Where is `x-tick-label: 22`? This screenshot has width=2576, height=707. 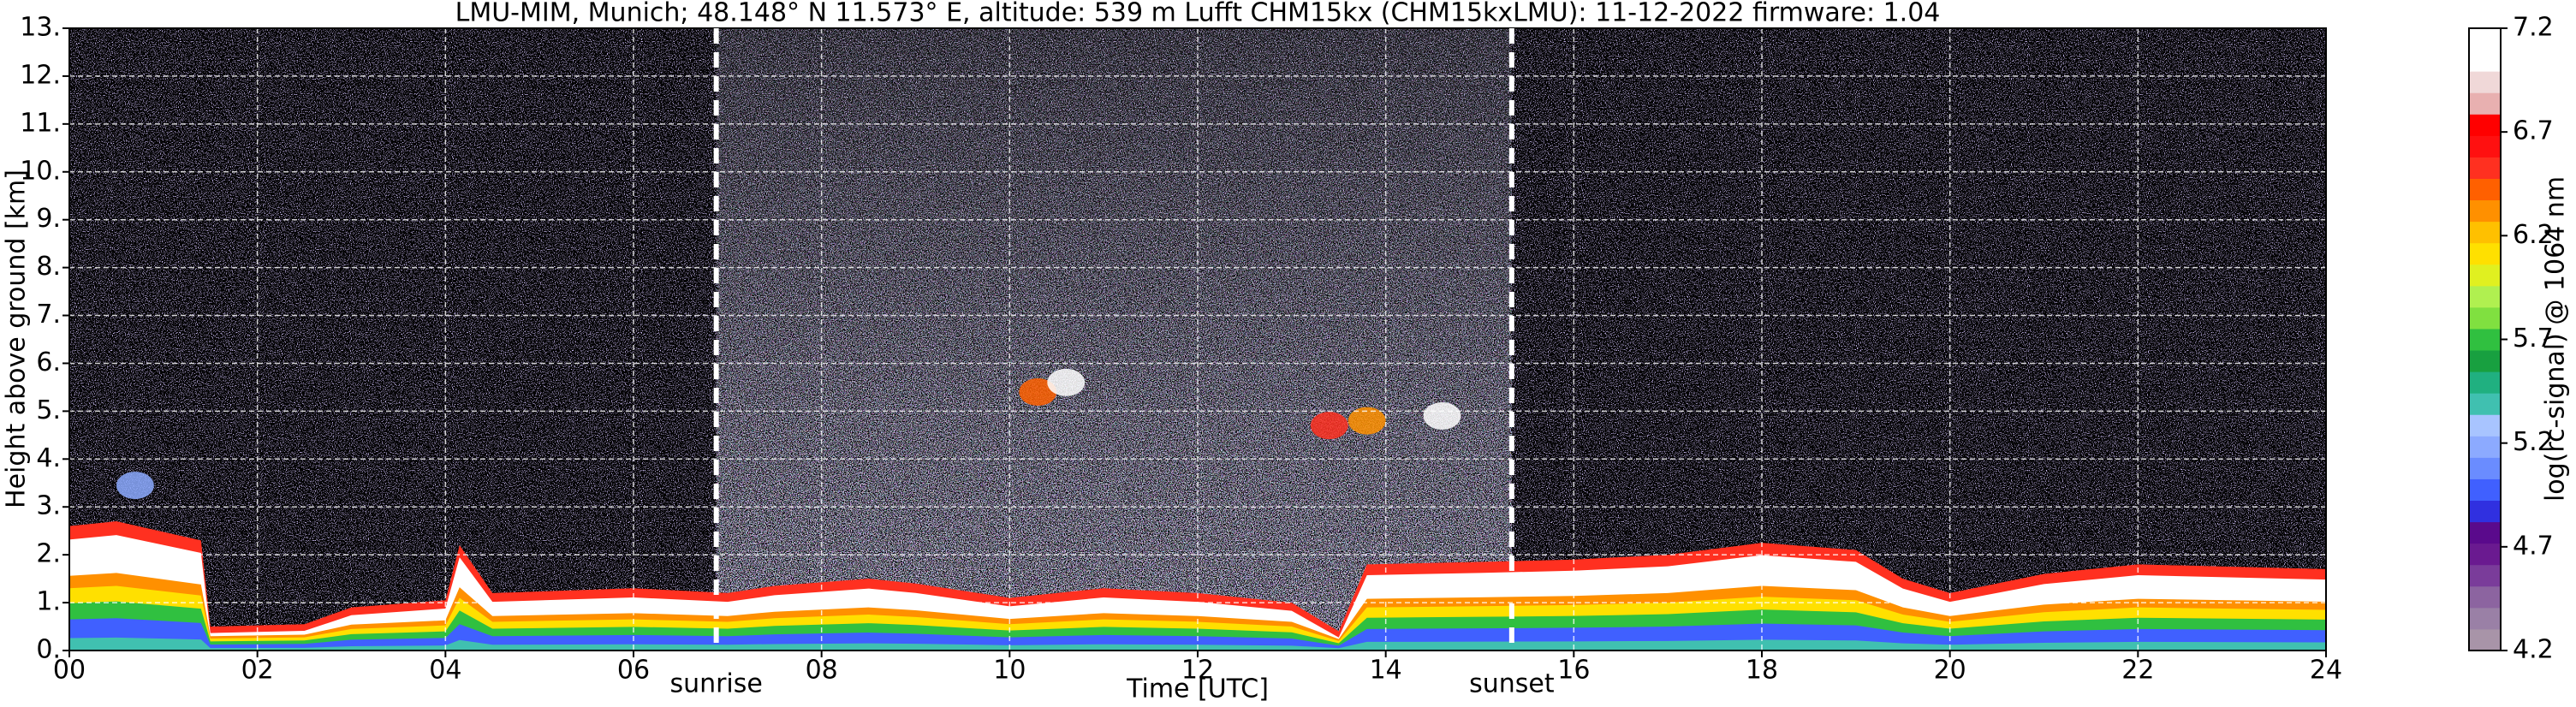
x-tick-label: 22 is located at coordinates (2137, 671).